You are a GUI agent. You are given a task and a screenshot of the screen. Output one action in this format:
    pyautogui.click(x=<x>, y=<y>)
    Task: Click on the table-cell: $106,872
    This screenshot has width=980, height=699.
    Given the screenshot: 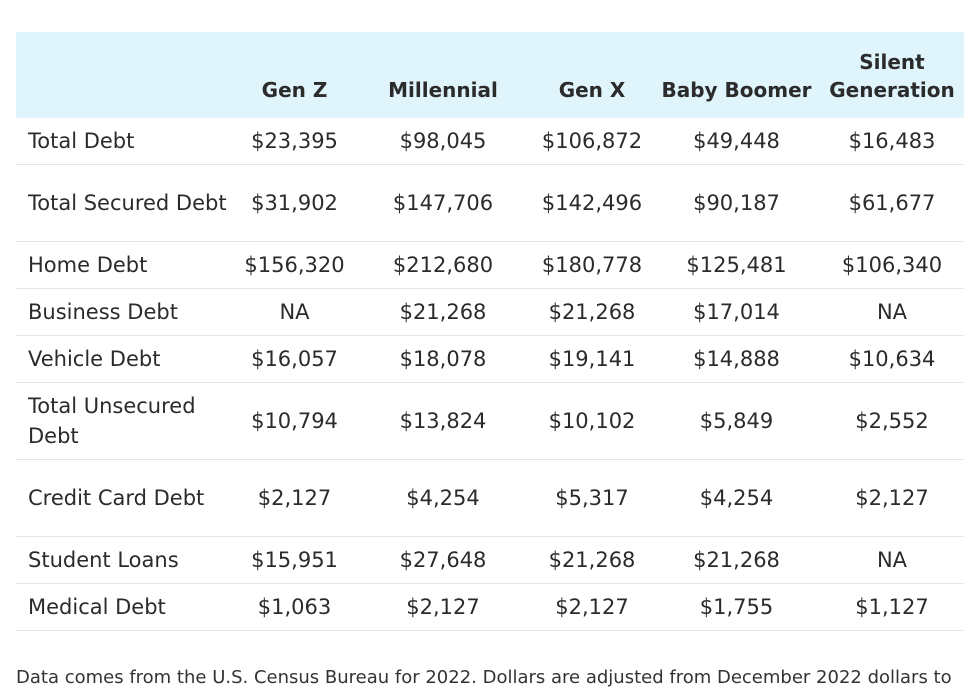 What is the action you would take?
    pyautogui.click(x=592, y=141)
    